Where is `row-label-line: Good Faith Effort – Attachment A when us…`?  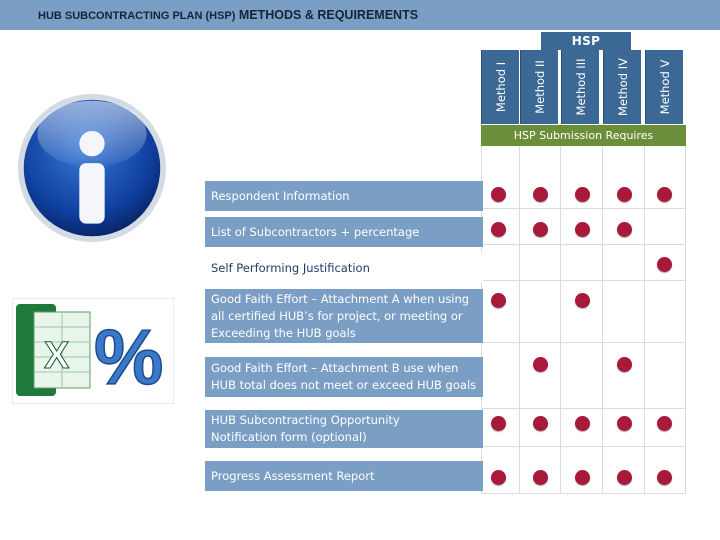
row-label-line: Good Faith Effort – Attachment A when us… is located at coordinates (340, 298).